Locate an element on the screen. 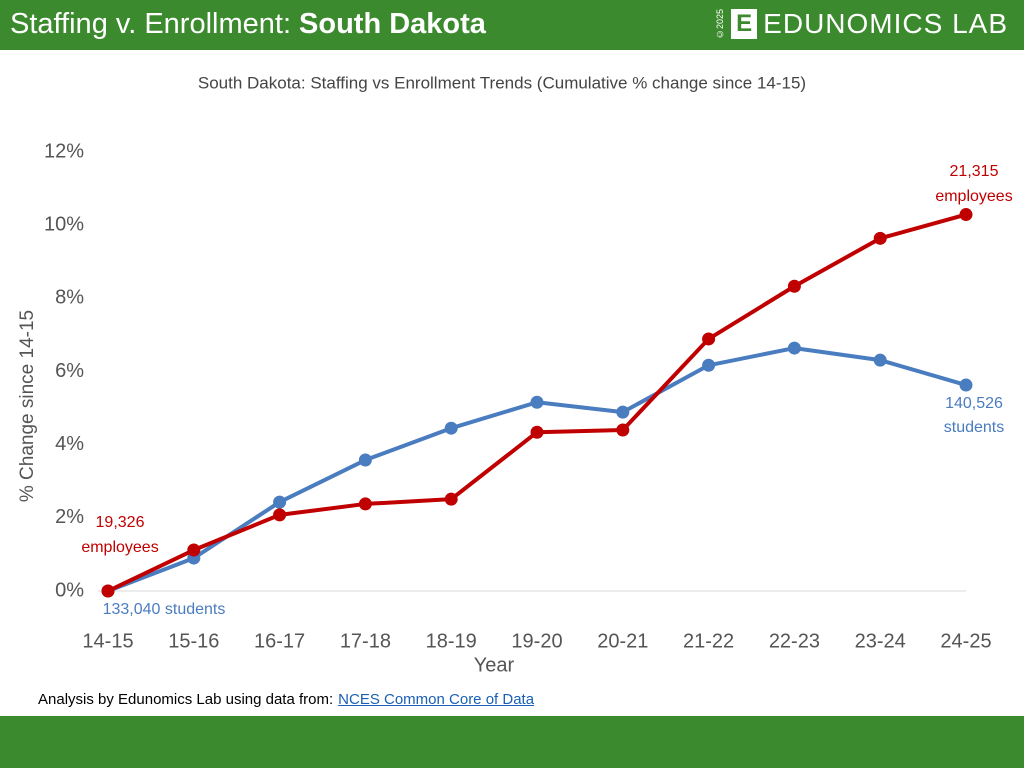 This screenshot has height=768, width=1024. x-tick-label: 16-17 is located at coordinates (279, 641).